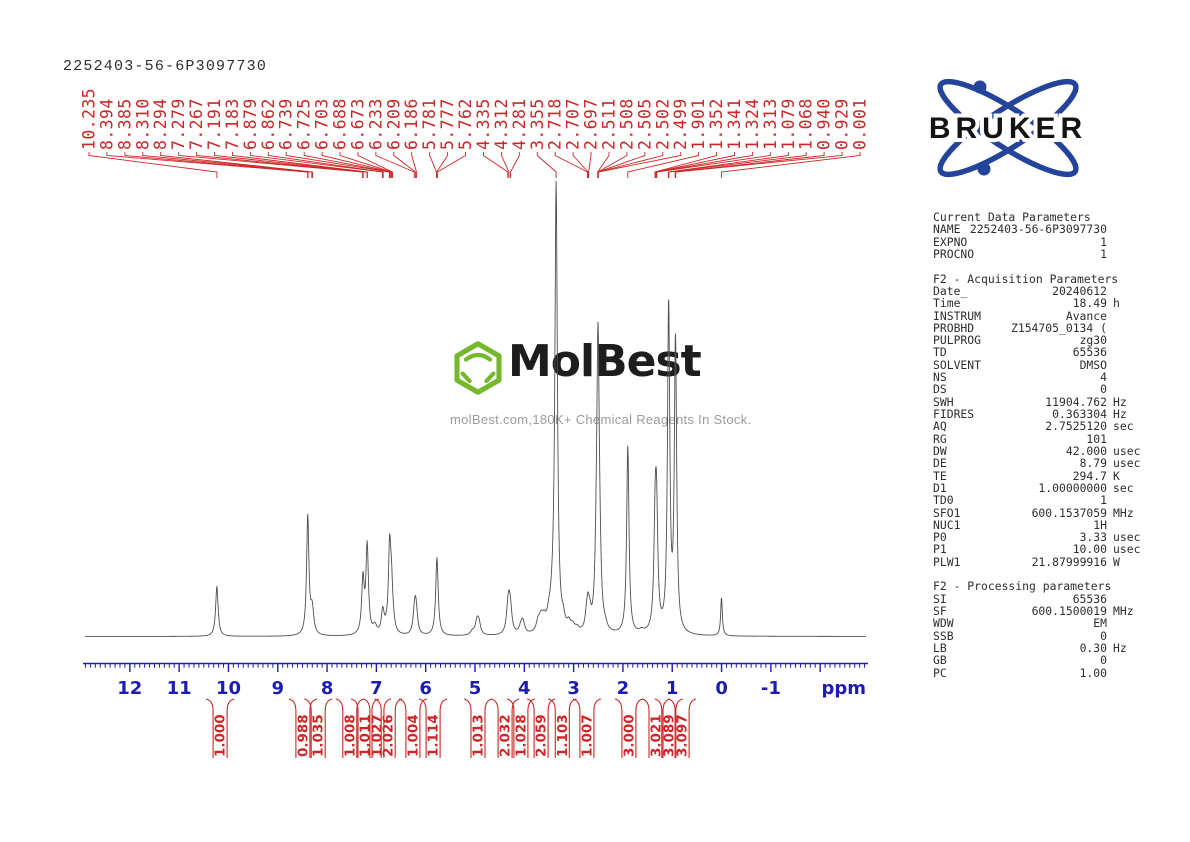 The width and height of the screenshot is (1190, 842). I want to click on peak-label: 0.940, so click(824, 124).